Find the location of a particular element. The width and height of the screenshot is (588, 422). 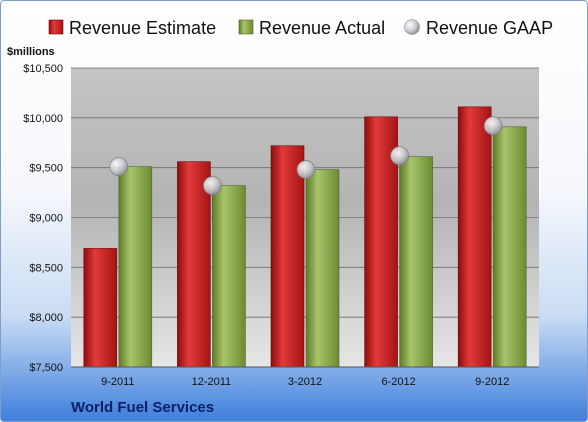

y-tick-label: $9,500 is located at coordinates (46, 169).